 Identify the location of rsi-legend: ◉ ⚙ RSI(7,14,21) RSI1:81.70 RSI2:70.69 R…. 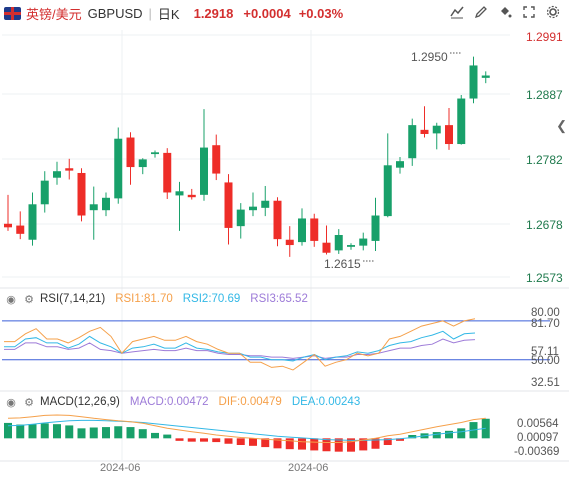
(154, 299).